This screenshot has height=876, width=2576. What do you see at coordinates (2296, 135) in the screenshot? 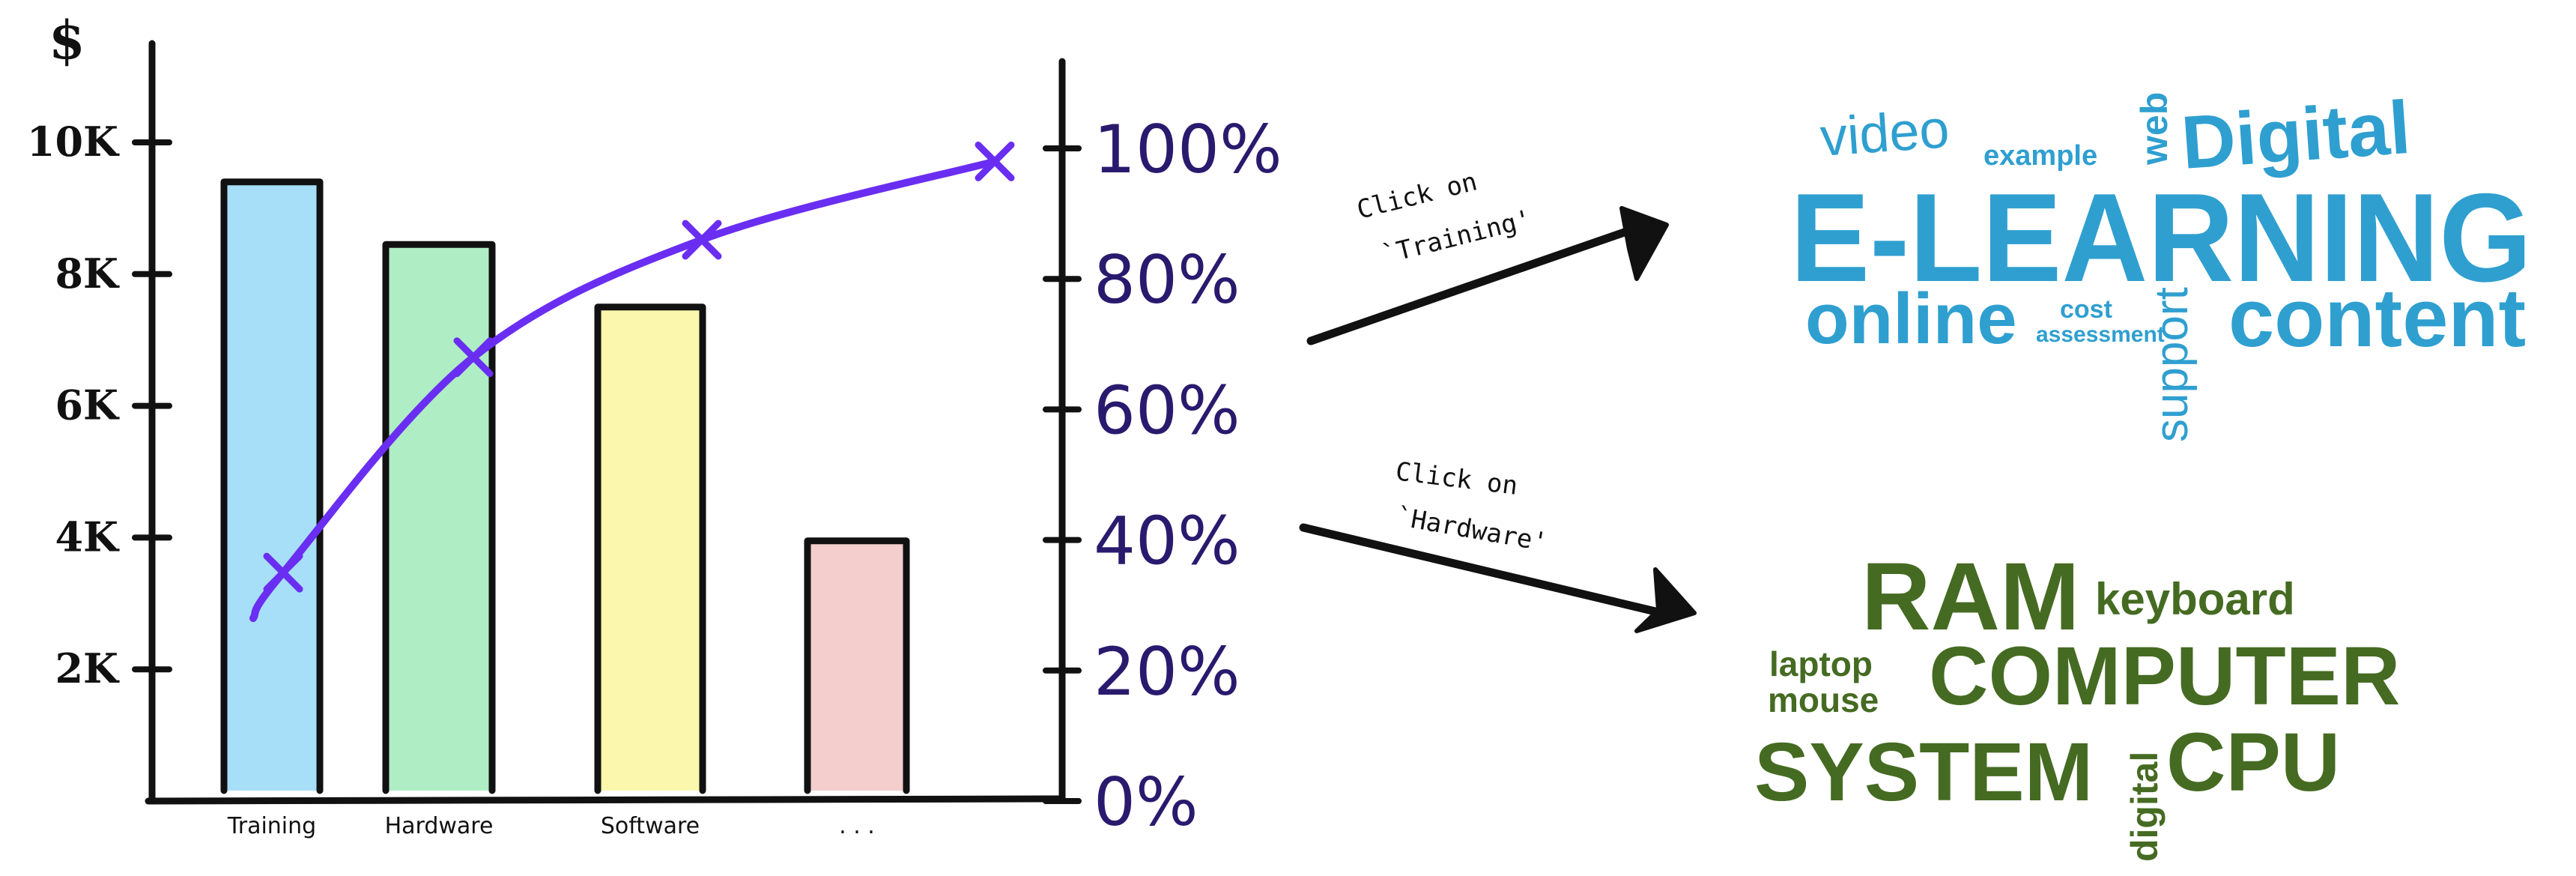
I see `word-digital: Digital` at bounding box center [2296, 135].